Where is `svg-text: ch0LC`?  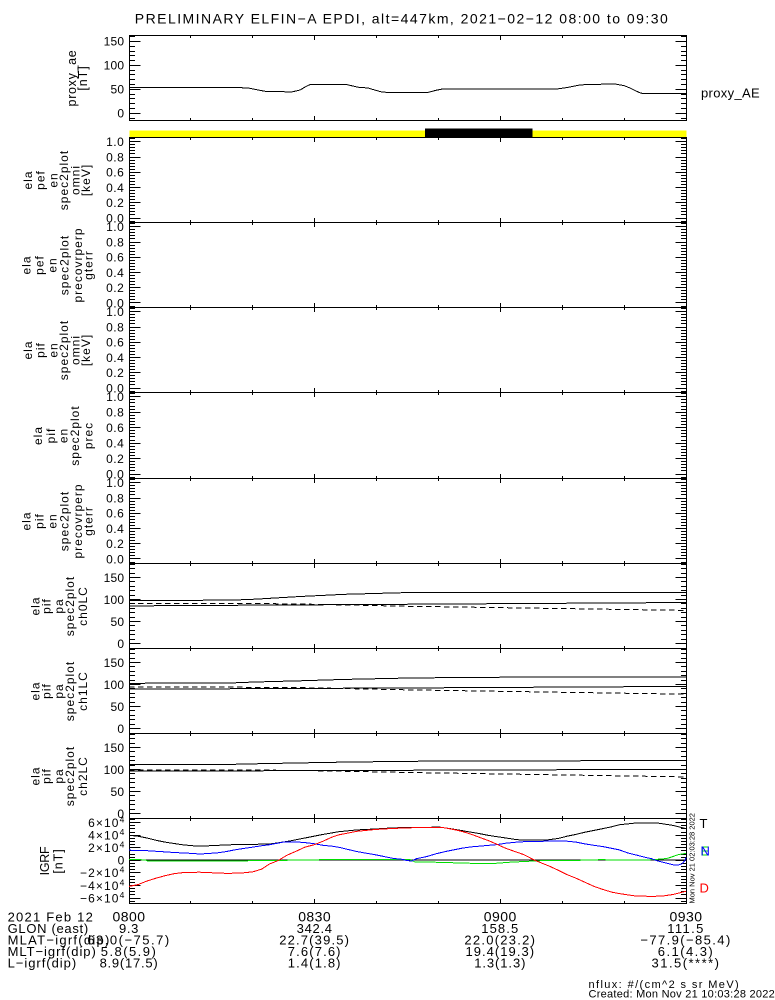 svg-text: ch0LC is located at coordinates (83, 606).